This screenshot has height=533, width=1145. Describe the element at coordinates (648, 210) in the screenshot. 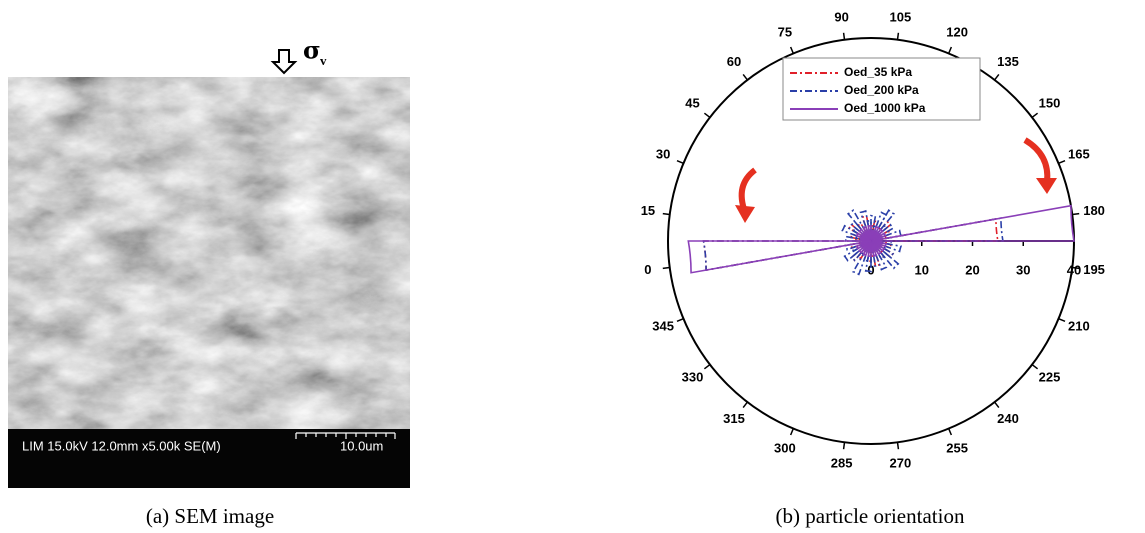

I see `angle-tick-label: 15` at that location.